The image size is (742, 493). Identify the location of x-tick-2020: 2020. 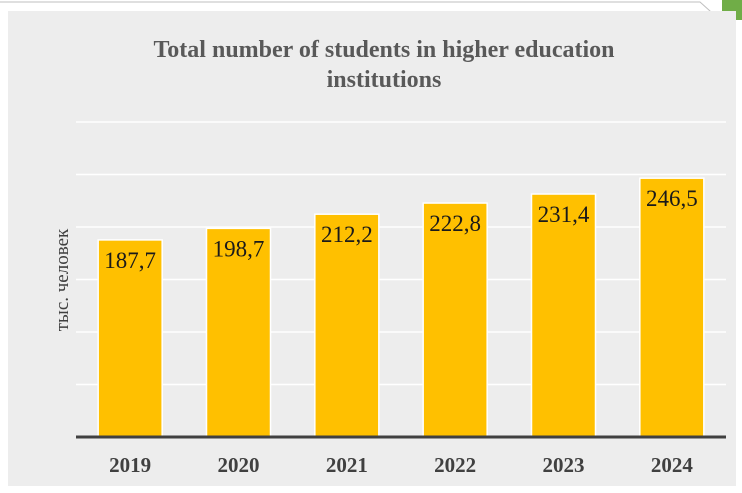
(239, 465).